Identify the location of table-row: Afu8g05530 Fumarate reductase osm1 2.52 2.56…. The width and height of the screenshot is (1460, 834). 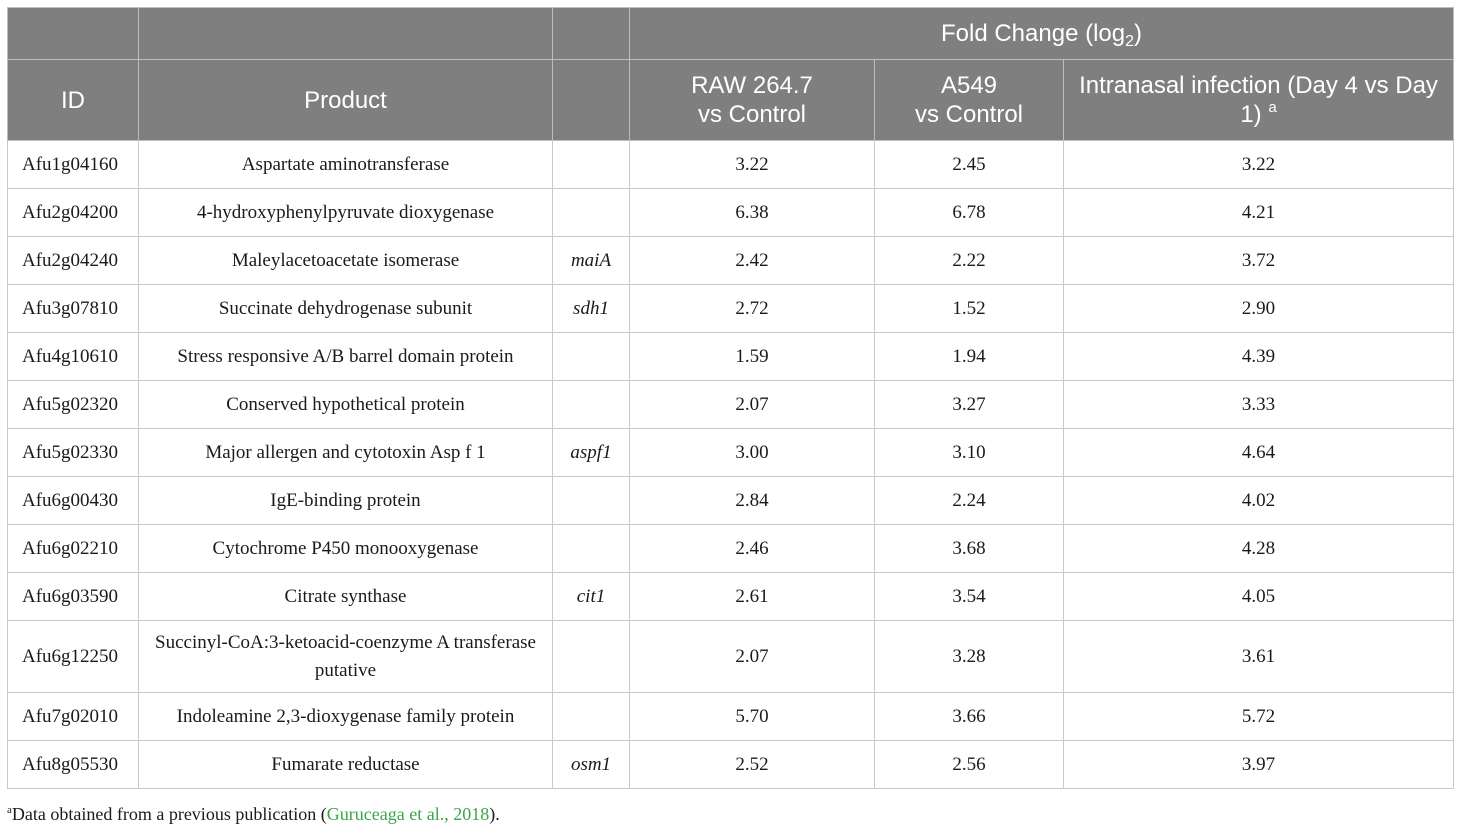
(731, 764).